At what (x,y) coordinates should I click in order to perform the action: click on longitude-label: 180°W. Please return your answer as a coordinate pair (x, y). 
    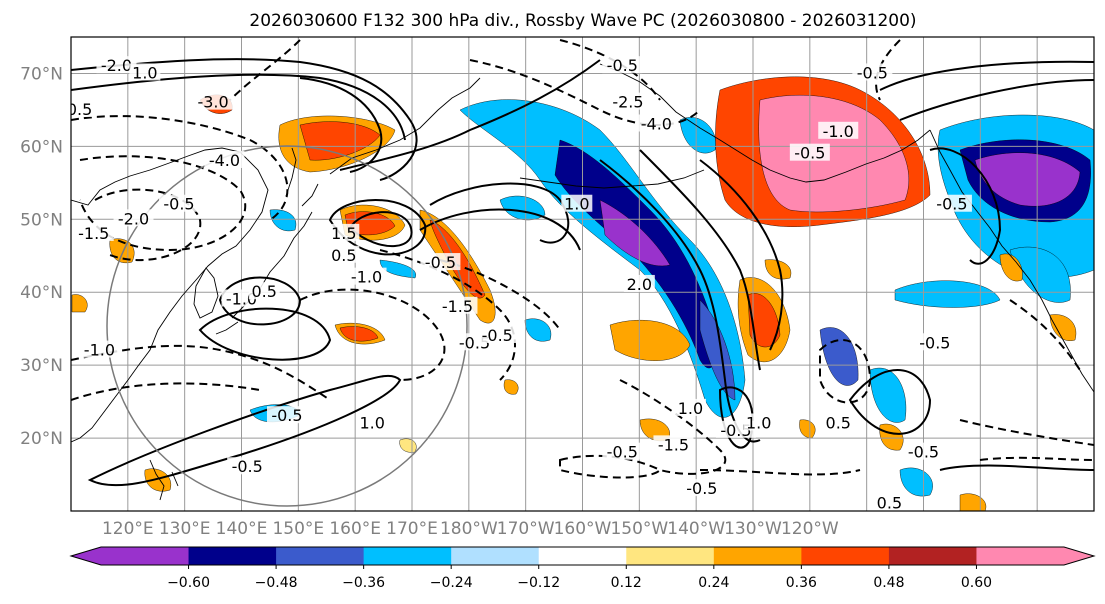
    Looking at the image, I should click on (469, 529).